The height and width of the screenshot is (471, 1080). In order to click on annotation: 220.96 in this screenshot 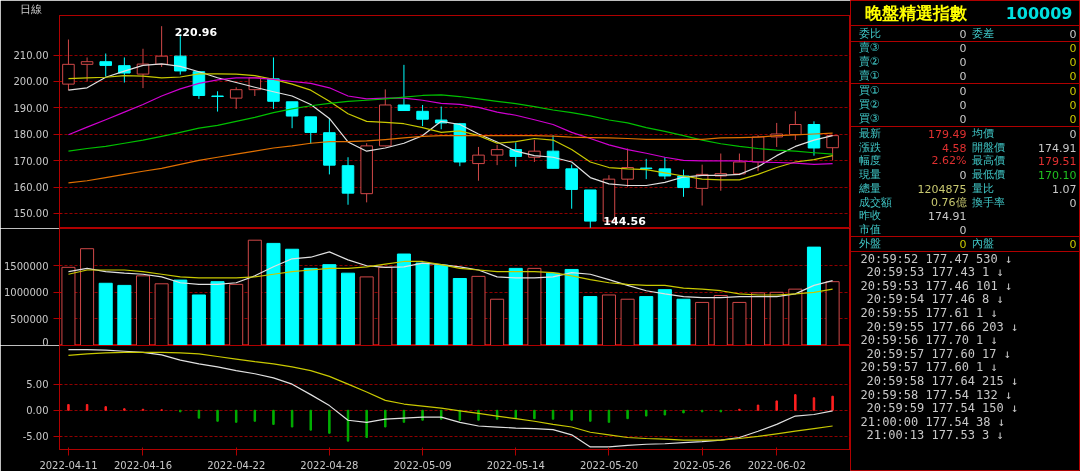, I will do `click(196, 33)`.